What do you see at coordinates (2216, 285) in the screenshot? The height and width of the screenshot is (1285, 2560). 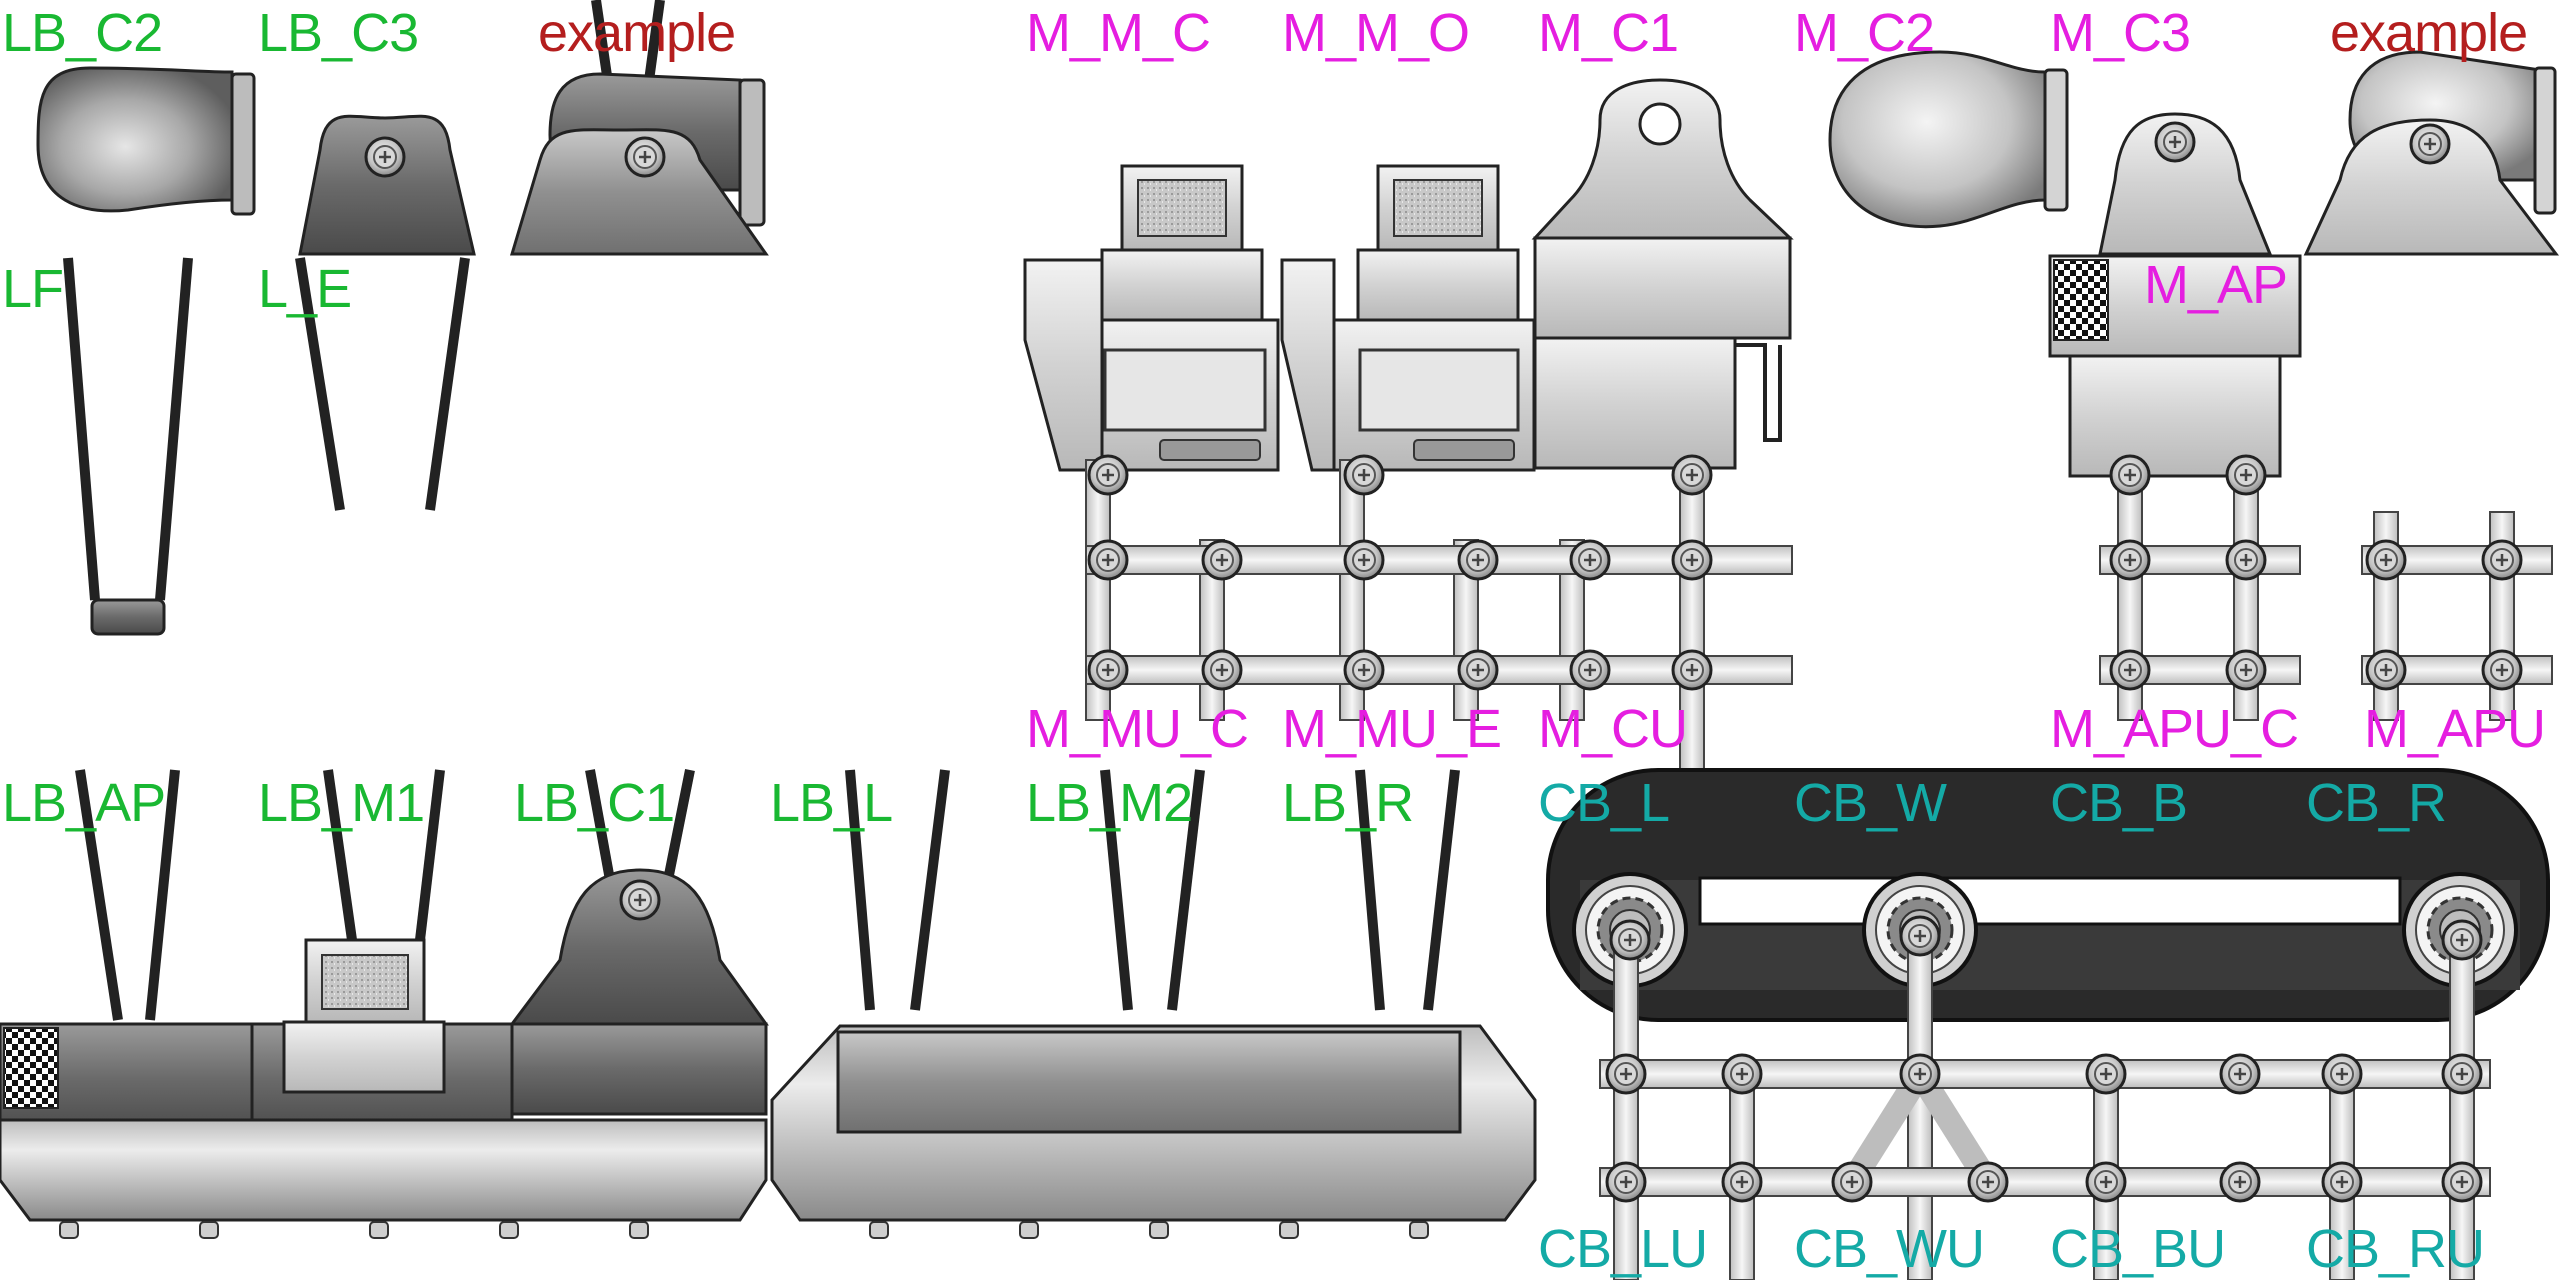 I see `label-m-ap: M_AP` at bounding box center [2216, 285].